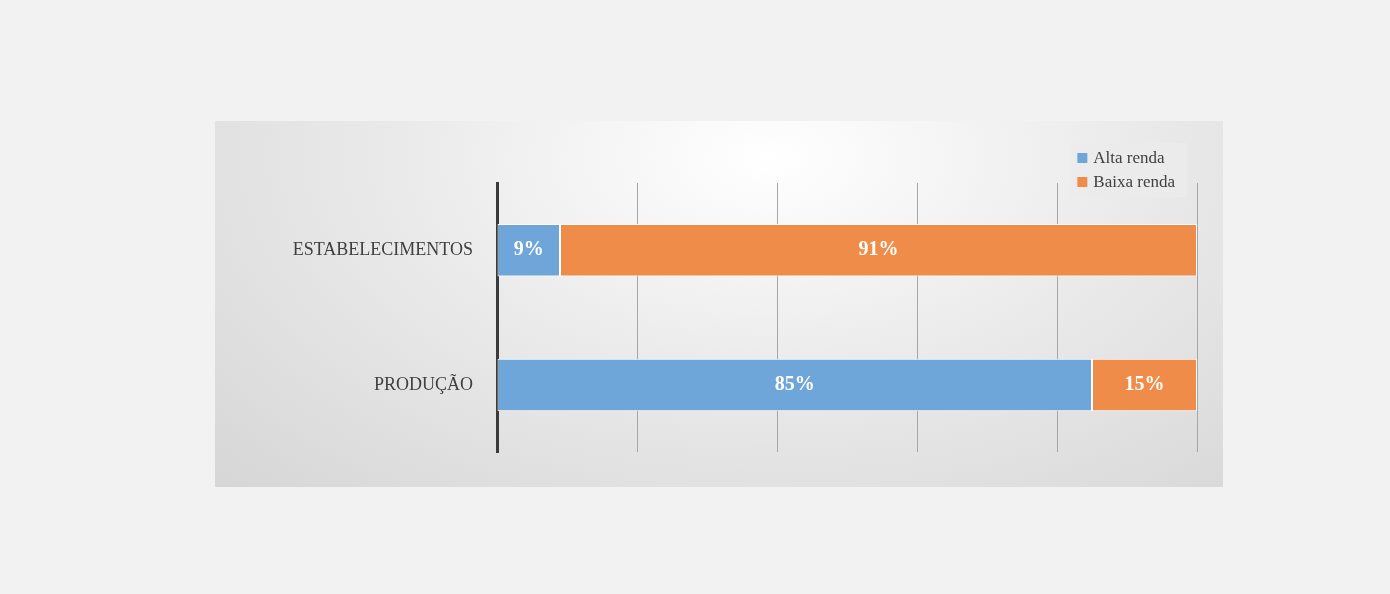  Describe the element at coordinates (1144, 383) in the screenshot. I see `data-label: 15%` at that location.